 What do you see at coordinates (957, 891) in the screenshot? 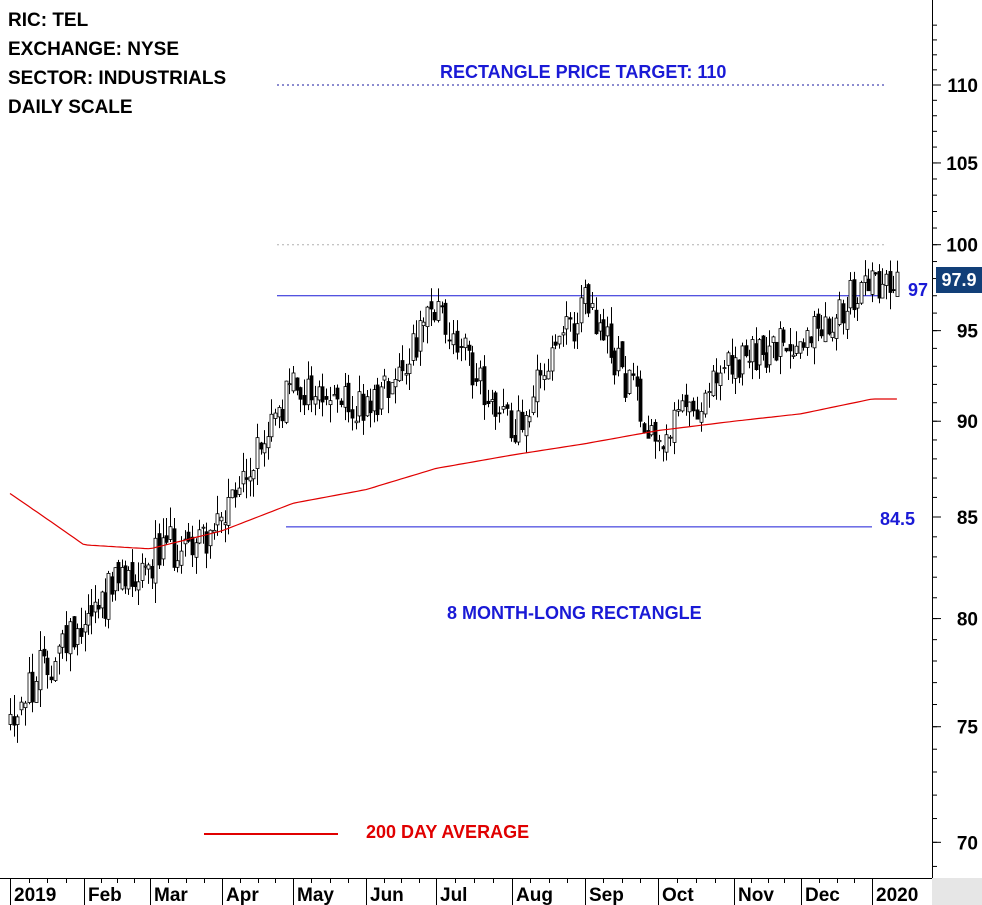
I see `axis-corner` at bounding box center [957, 891].